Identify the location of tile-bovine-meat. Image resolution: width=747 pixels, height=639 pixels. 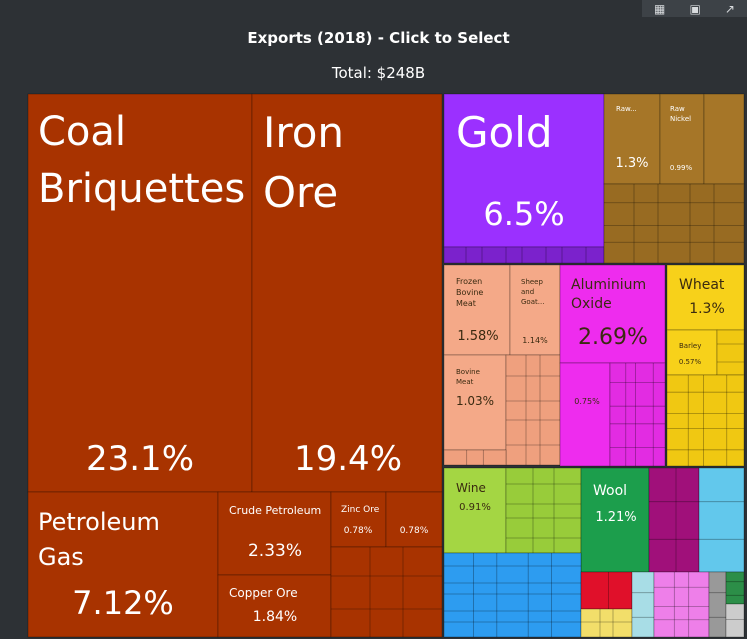
(475, 402).